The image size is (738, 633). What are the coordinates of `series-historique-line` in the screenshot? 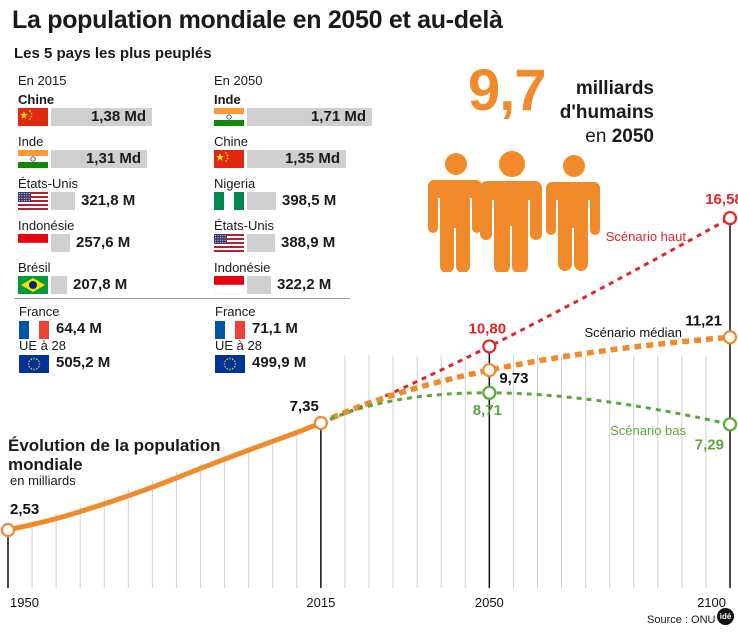 It's located at (164, 476).